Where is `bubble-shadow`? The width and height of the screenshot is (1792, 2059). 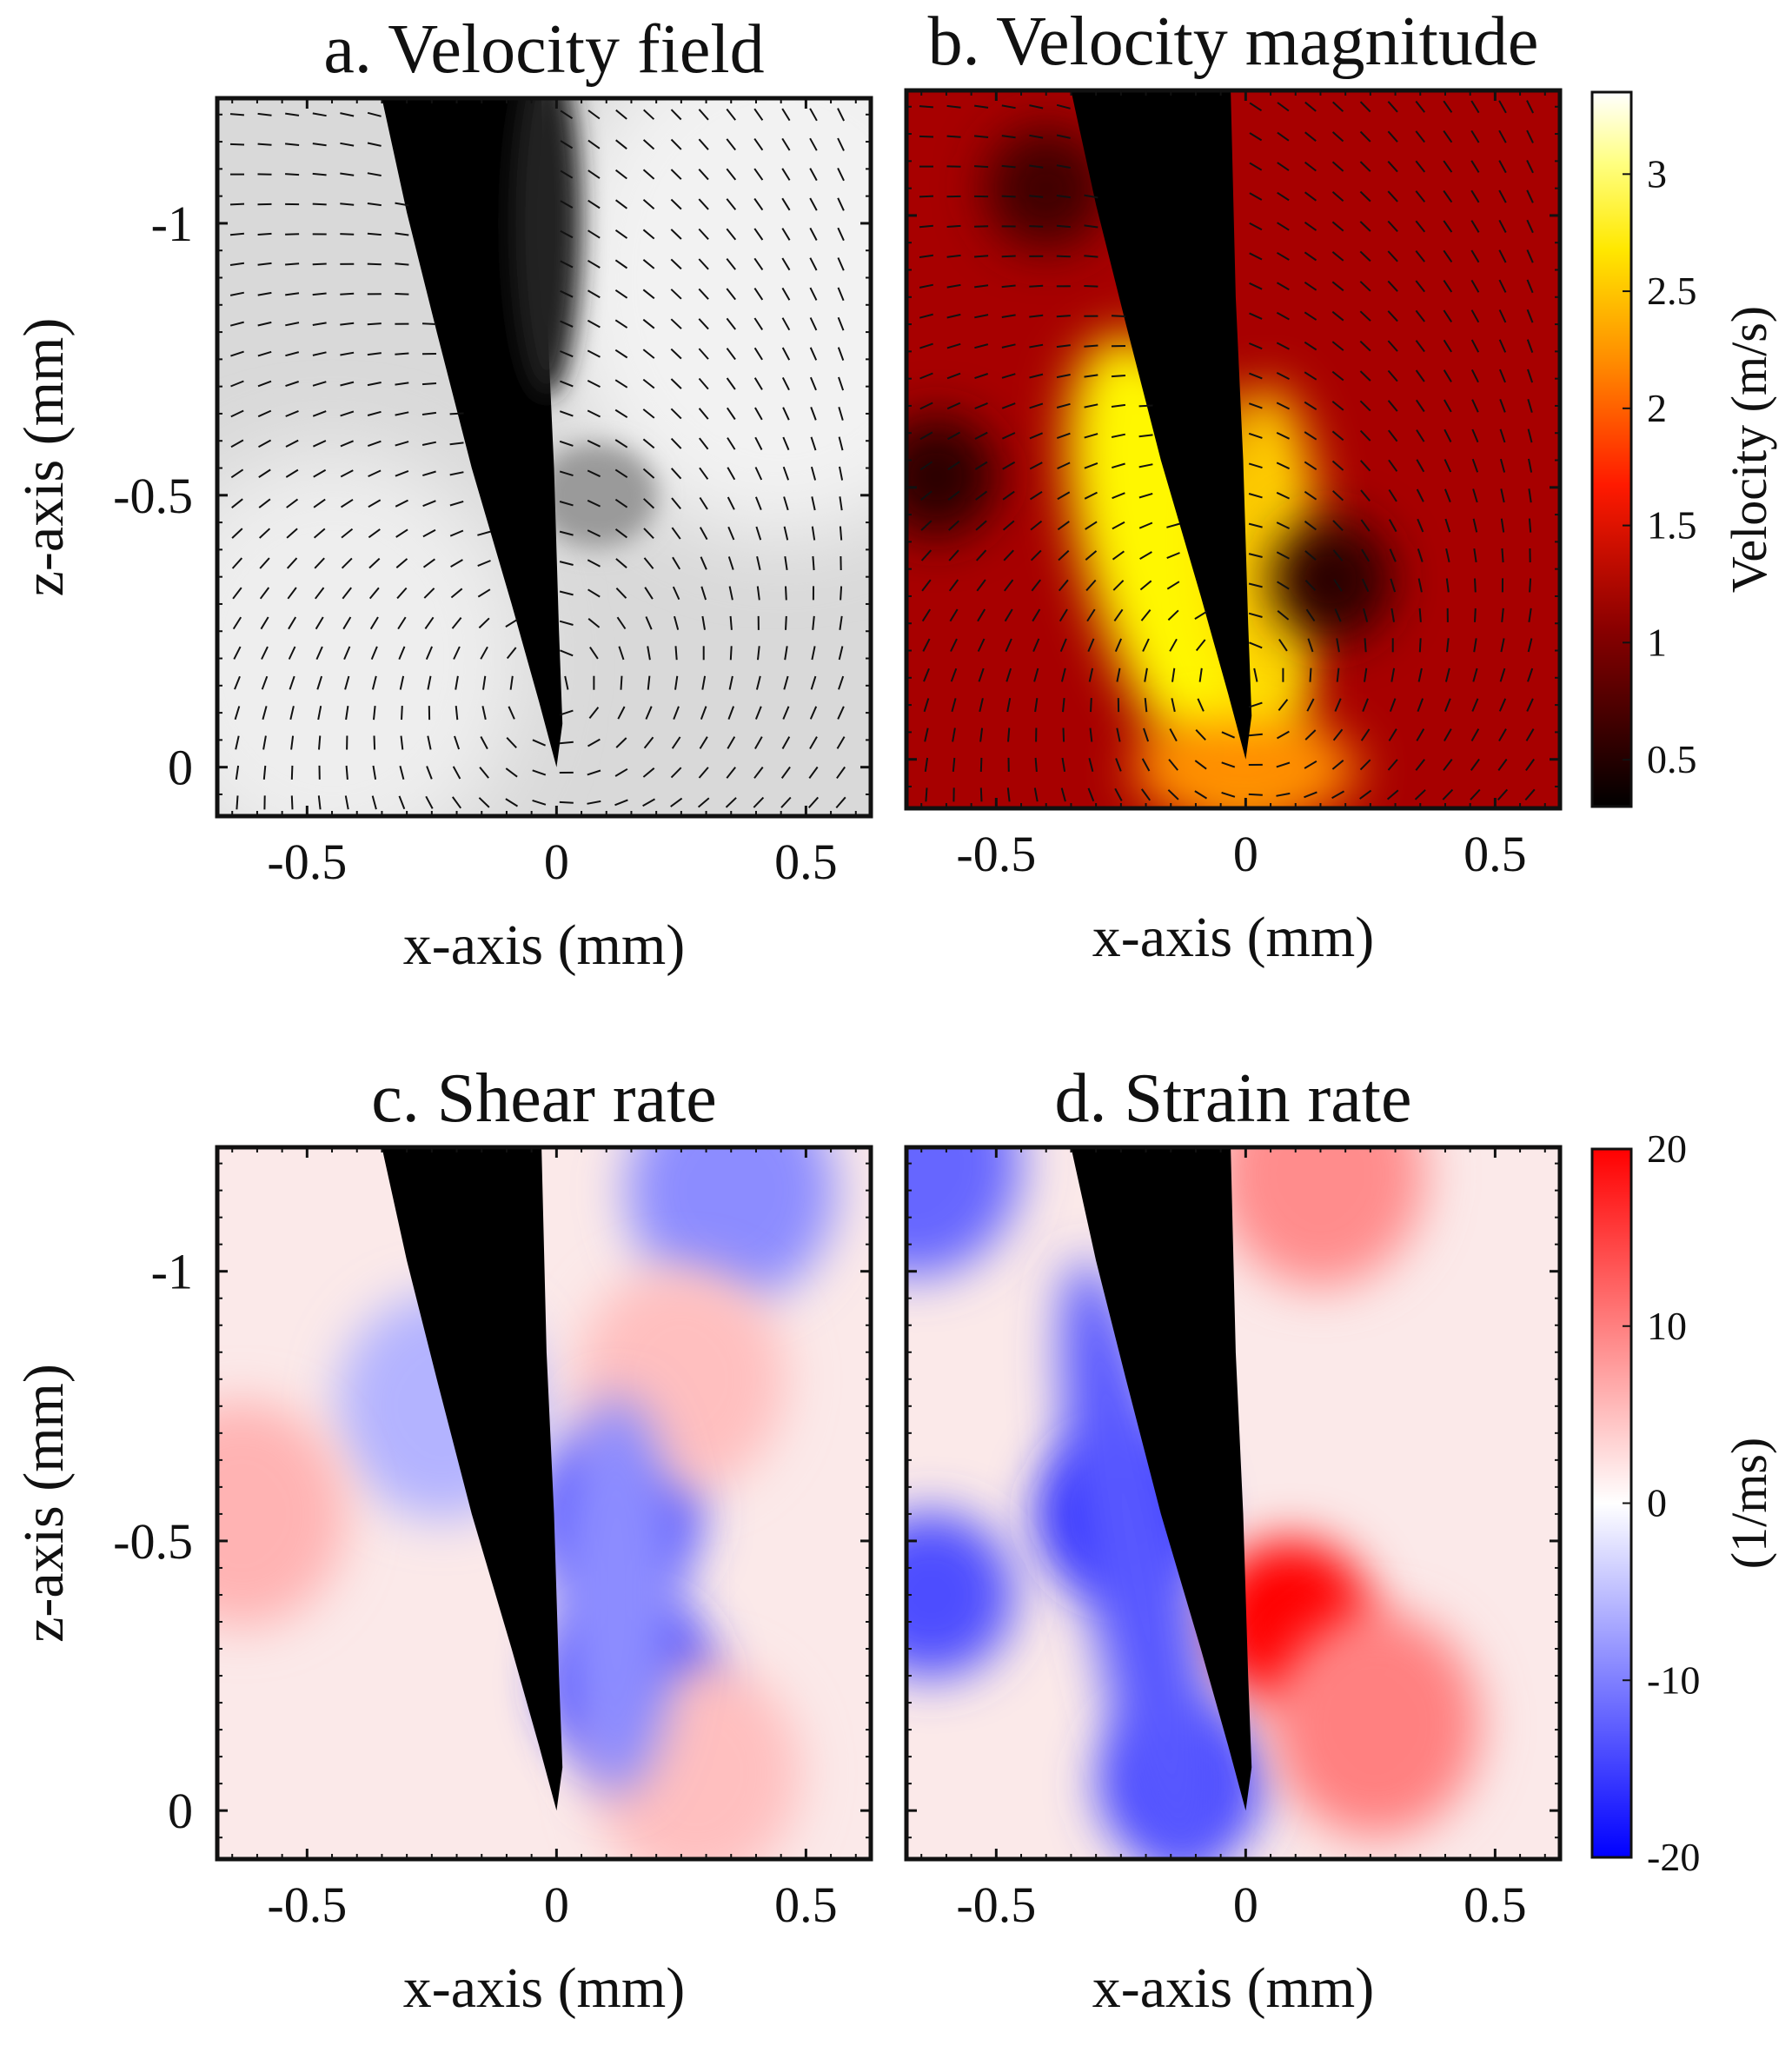 bubble-shadow is located at coordinates (596, 495).